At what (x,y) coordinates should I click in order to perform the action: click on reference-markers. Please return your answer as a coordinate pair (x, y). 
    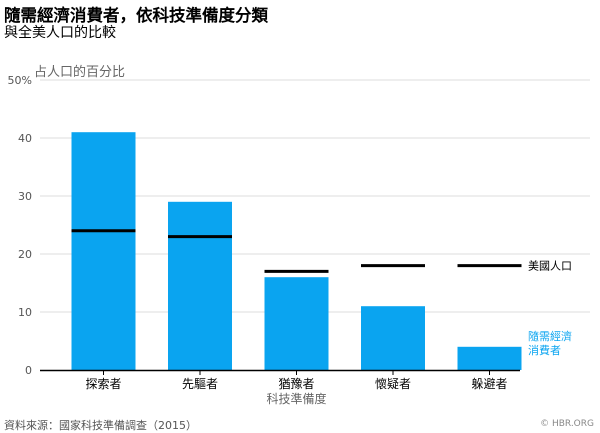
    Looking at the image, I should click on (296, 251).